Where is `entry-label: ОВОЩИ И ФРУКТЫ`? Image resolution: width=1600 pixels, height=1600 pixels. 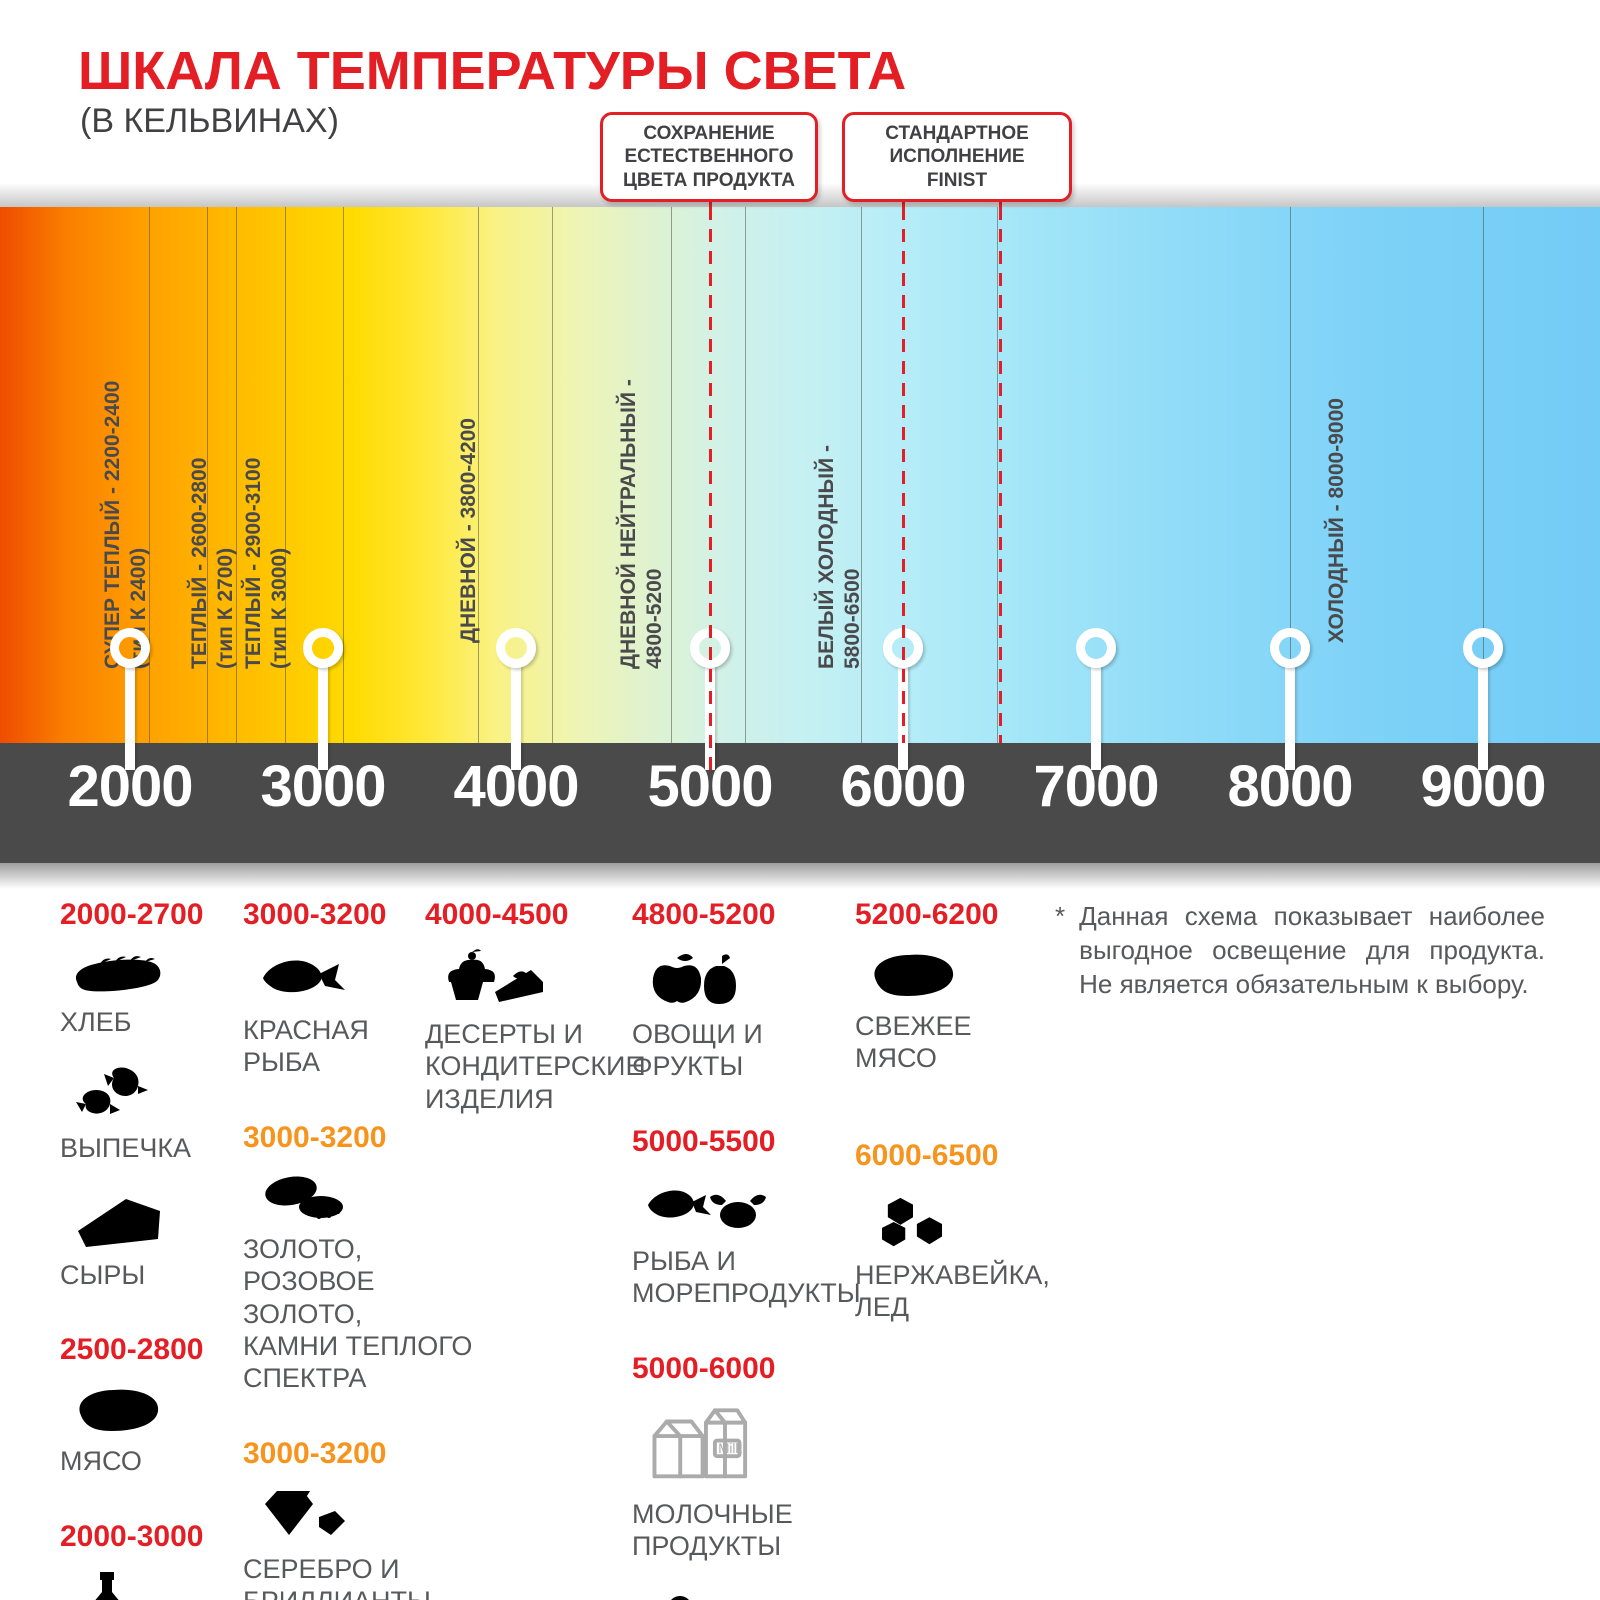
entry-label: ОВОЩИ И ФРУКТЫ is located at coordinates (697, 1050).